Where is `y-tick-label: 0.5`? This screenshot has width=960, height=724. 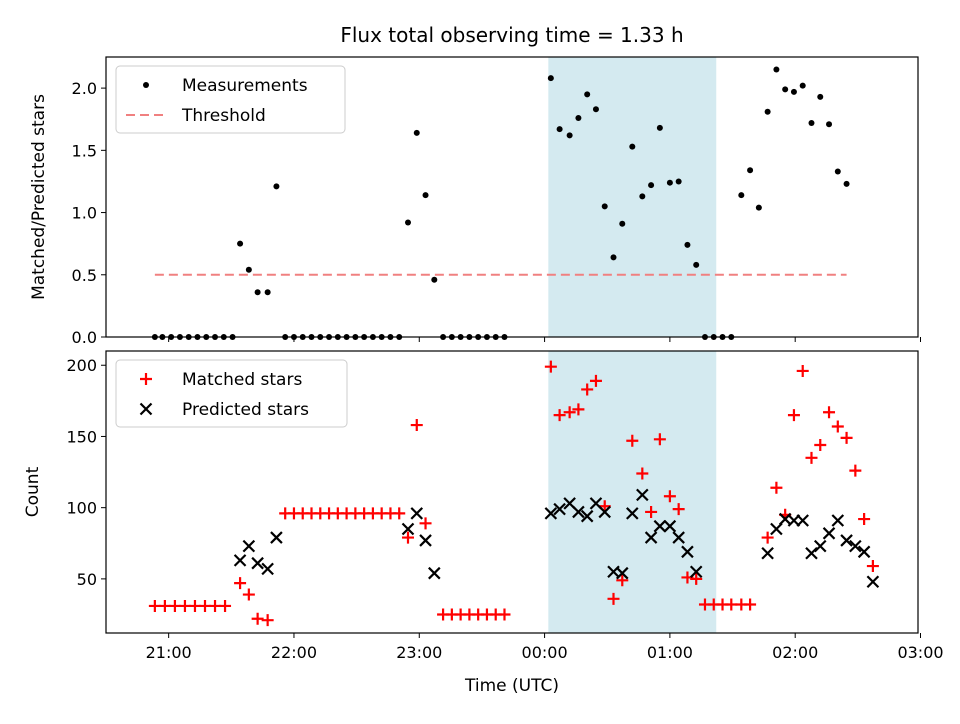
y-tick-label: 0.5 is located at coordinates (84, 275).